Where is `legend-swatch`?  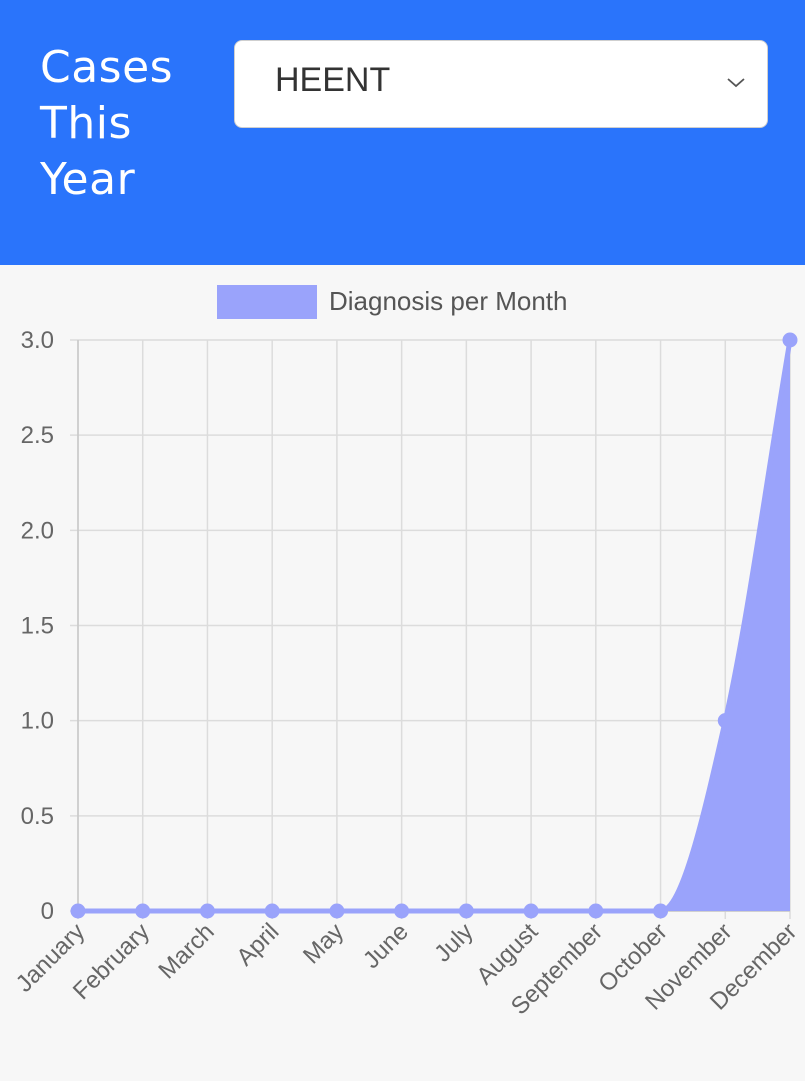
legend-swatch is located at coordinates (267, 302).